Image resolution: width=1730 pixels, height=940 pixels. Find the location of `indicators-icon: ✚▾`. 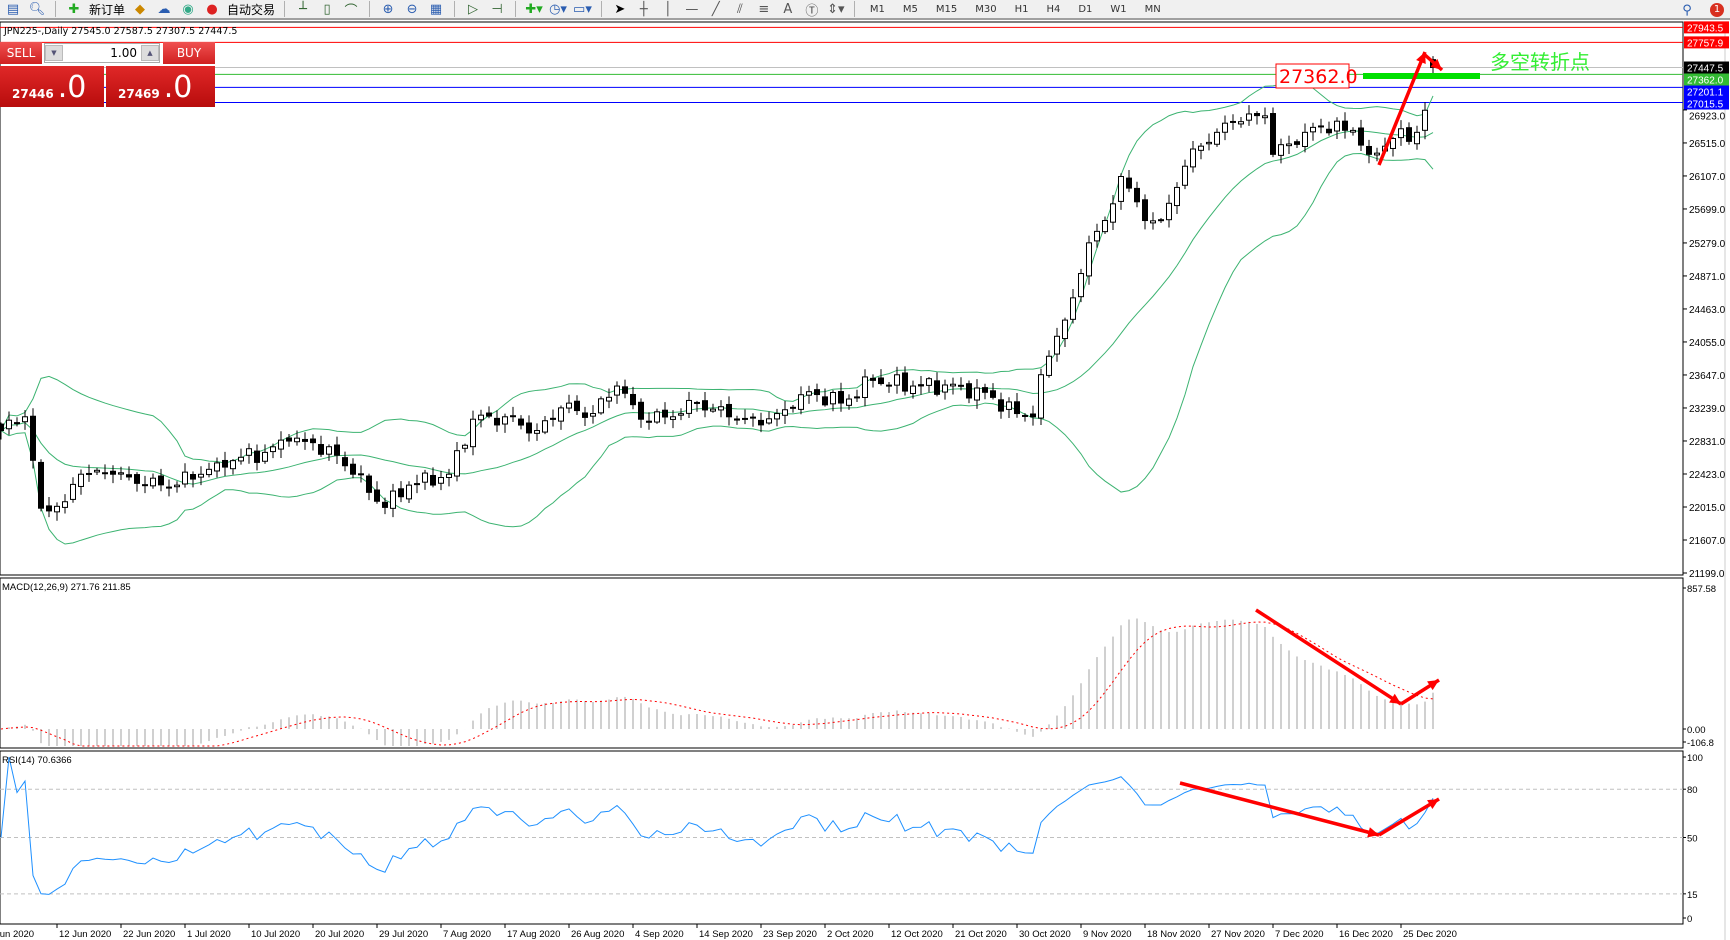

indicators-icon: ✚▾ is located at coordinates (534, 9).